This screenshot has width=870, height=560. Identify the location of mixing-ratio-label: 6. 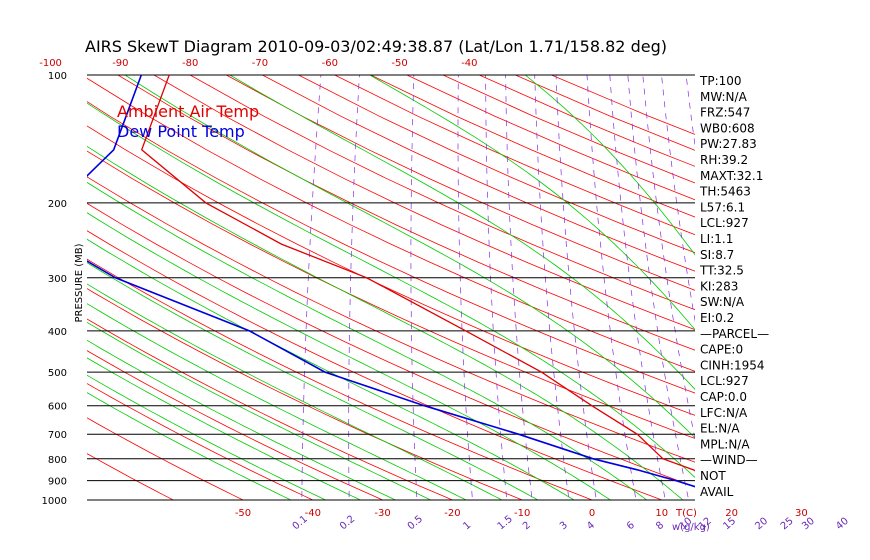
(631, 526).